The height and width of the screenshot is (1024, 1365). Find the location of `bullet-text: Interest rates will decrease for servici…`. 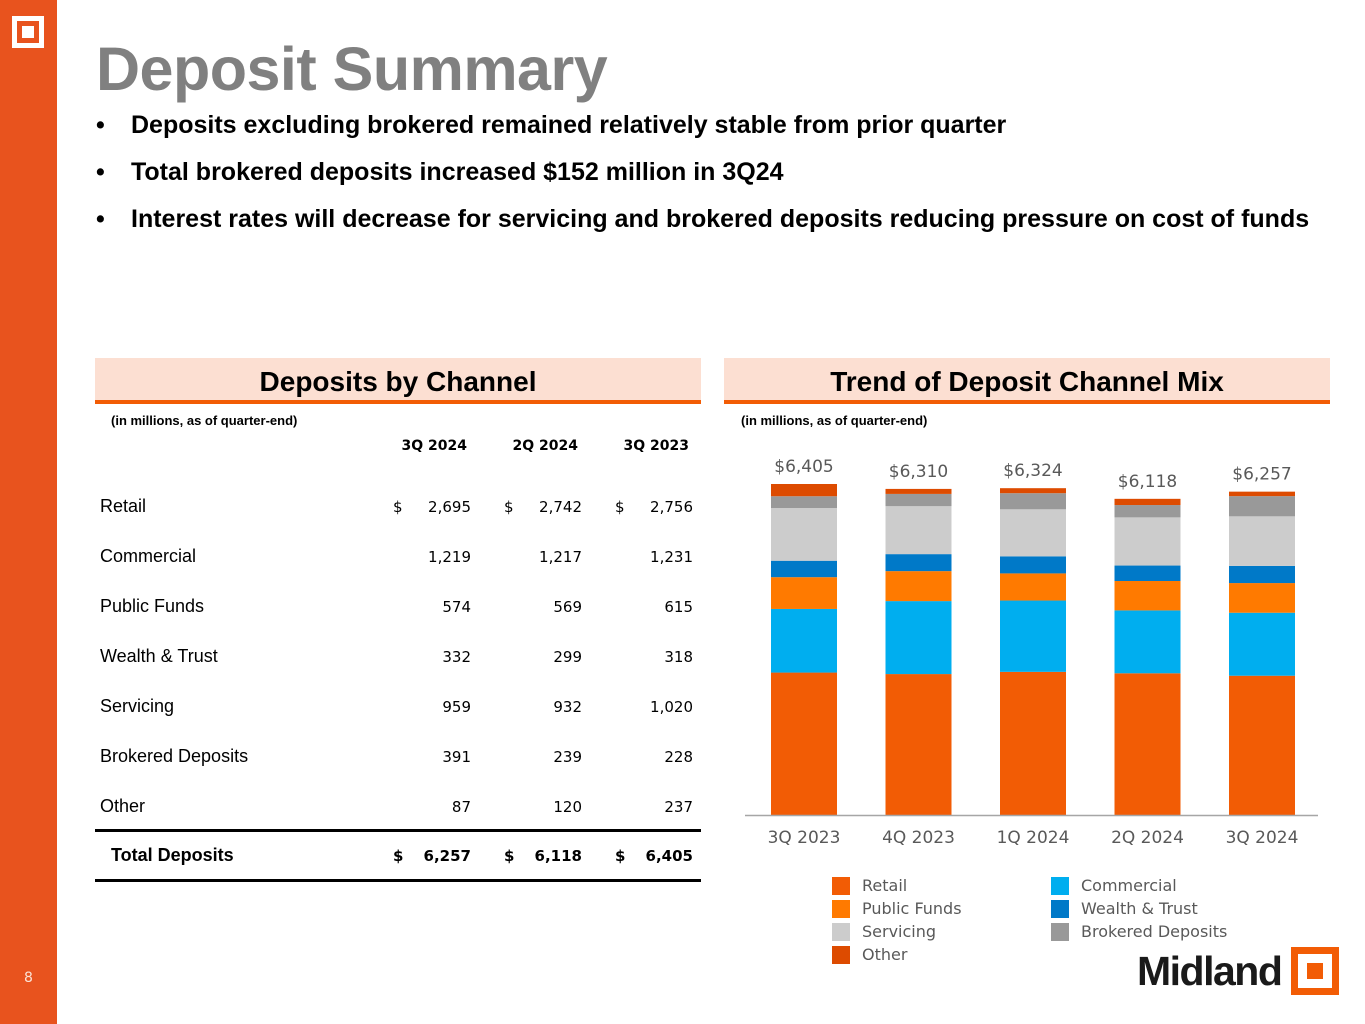

bullet-text: Interest rates will decrease for servici… is located at coordinates (720, 219).